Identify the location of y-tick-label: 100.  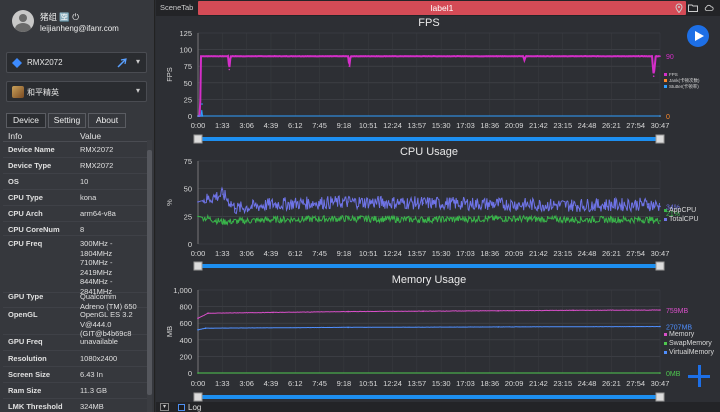
(185, 50).